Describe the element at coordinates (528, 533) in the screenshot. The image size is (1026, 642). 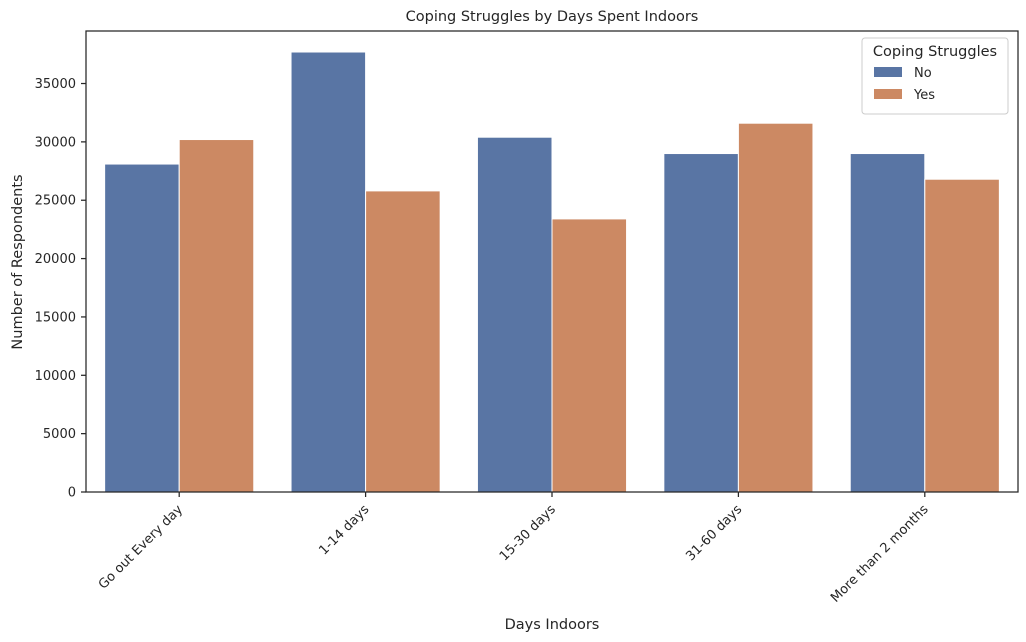
I see `x-tick-label: 15-30 days` at that location.